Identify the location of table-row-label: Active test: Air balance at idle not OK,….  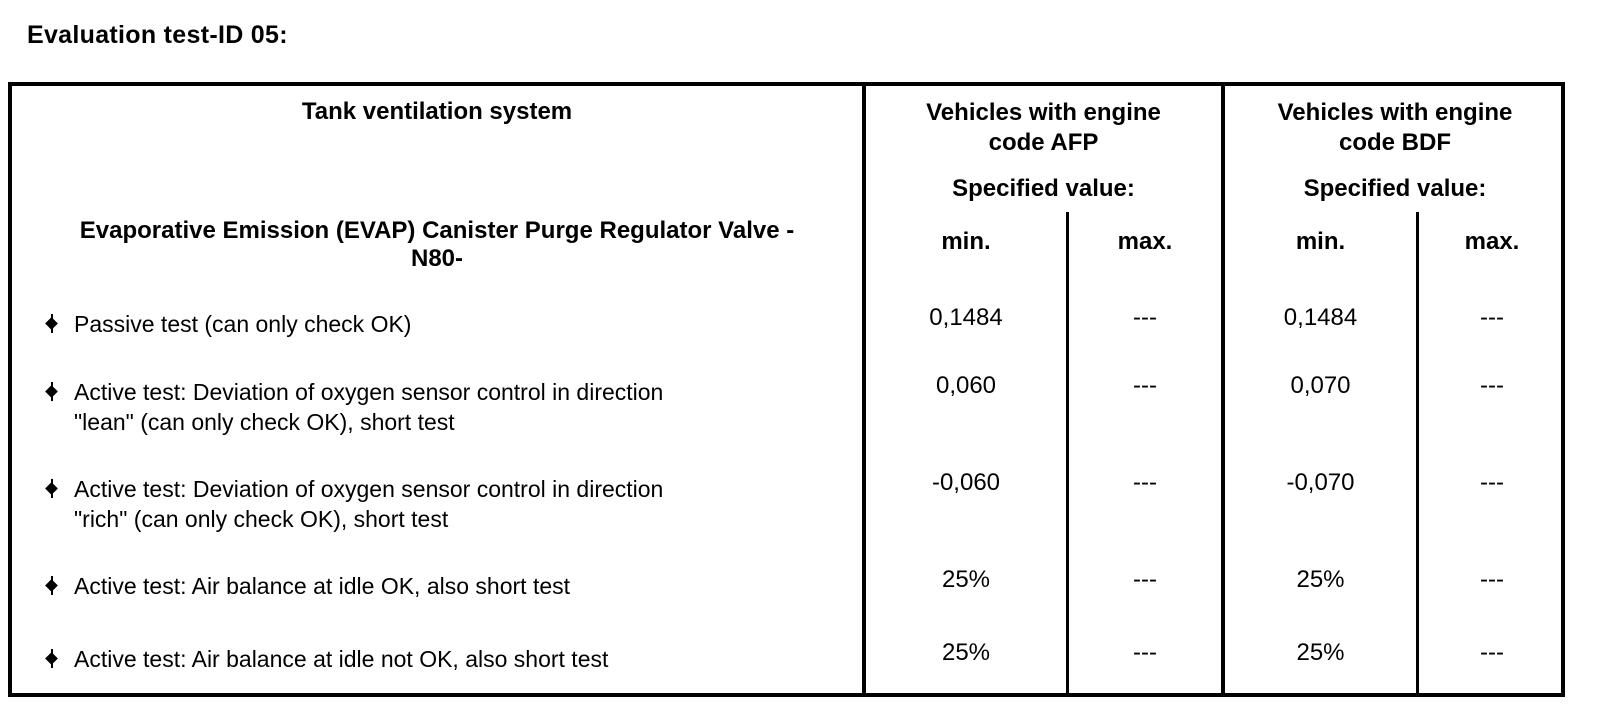
(439, 659).